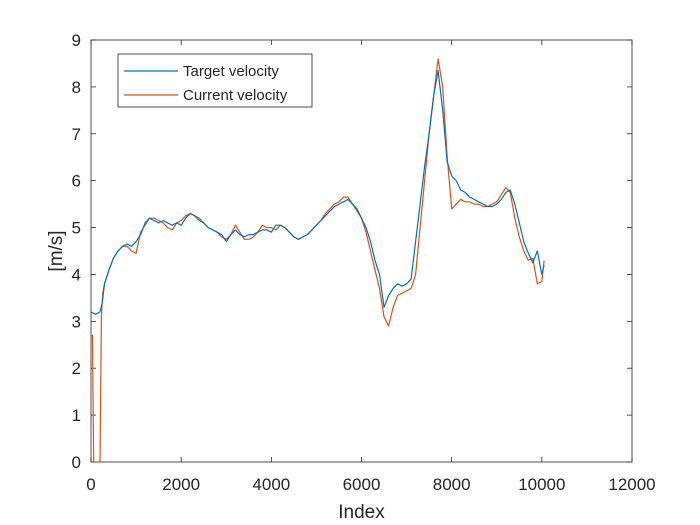 This screenshot has width=700, height=525. I want to click on legend-label-current-velocity: Current velocity, so click(235, 95).